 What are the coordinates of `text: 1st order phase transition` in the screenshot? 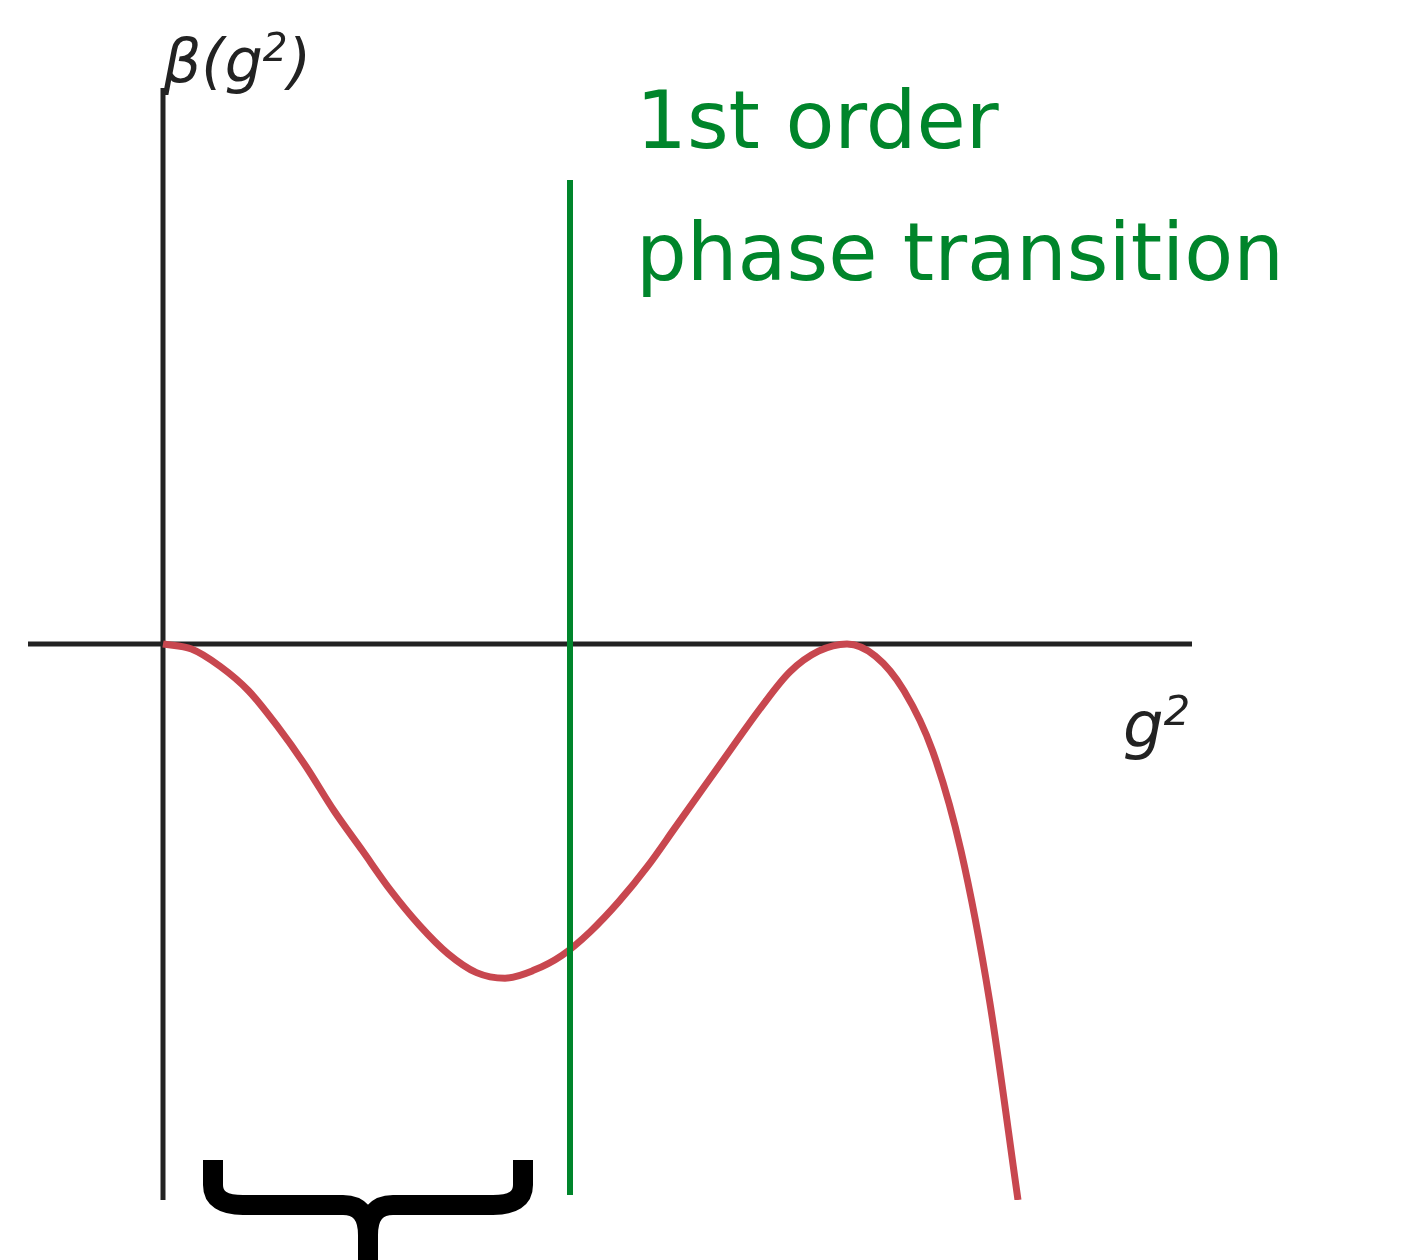 It's located at (960, 187).